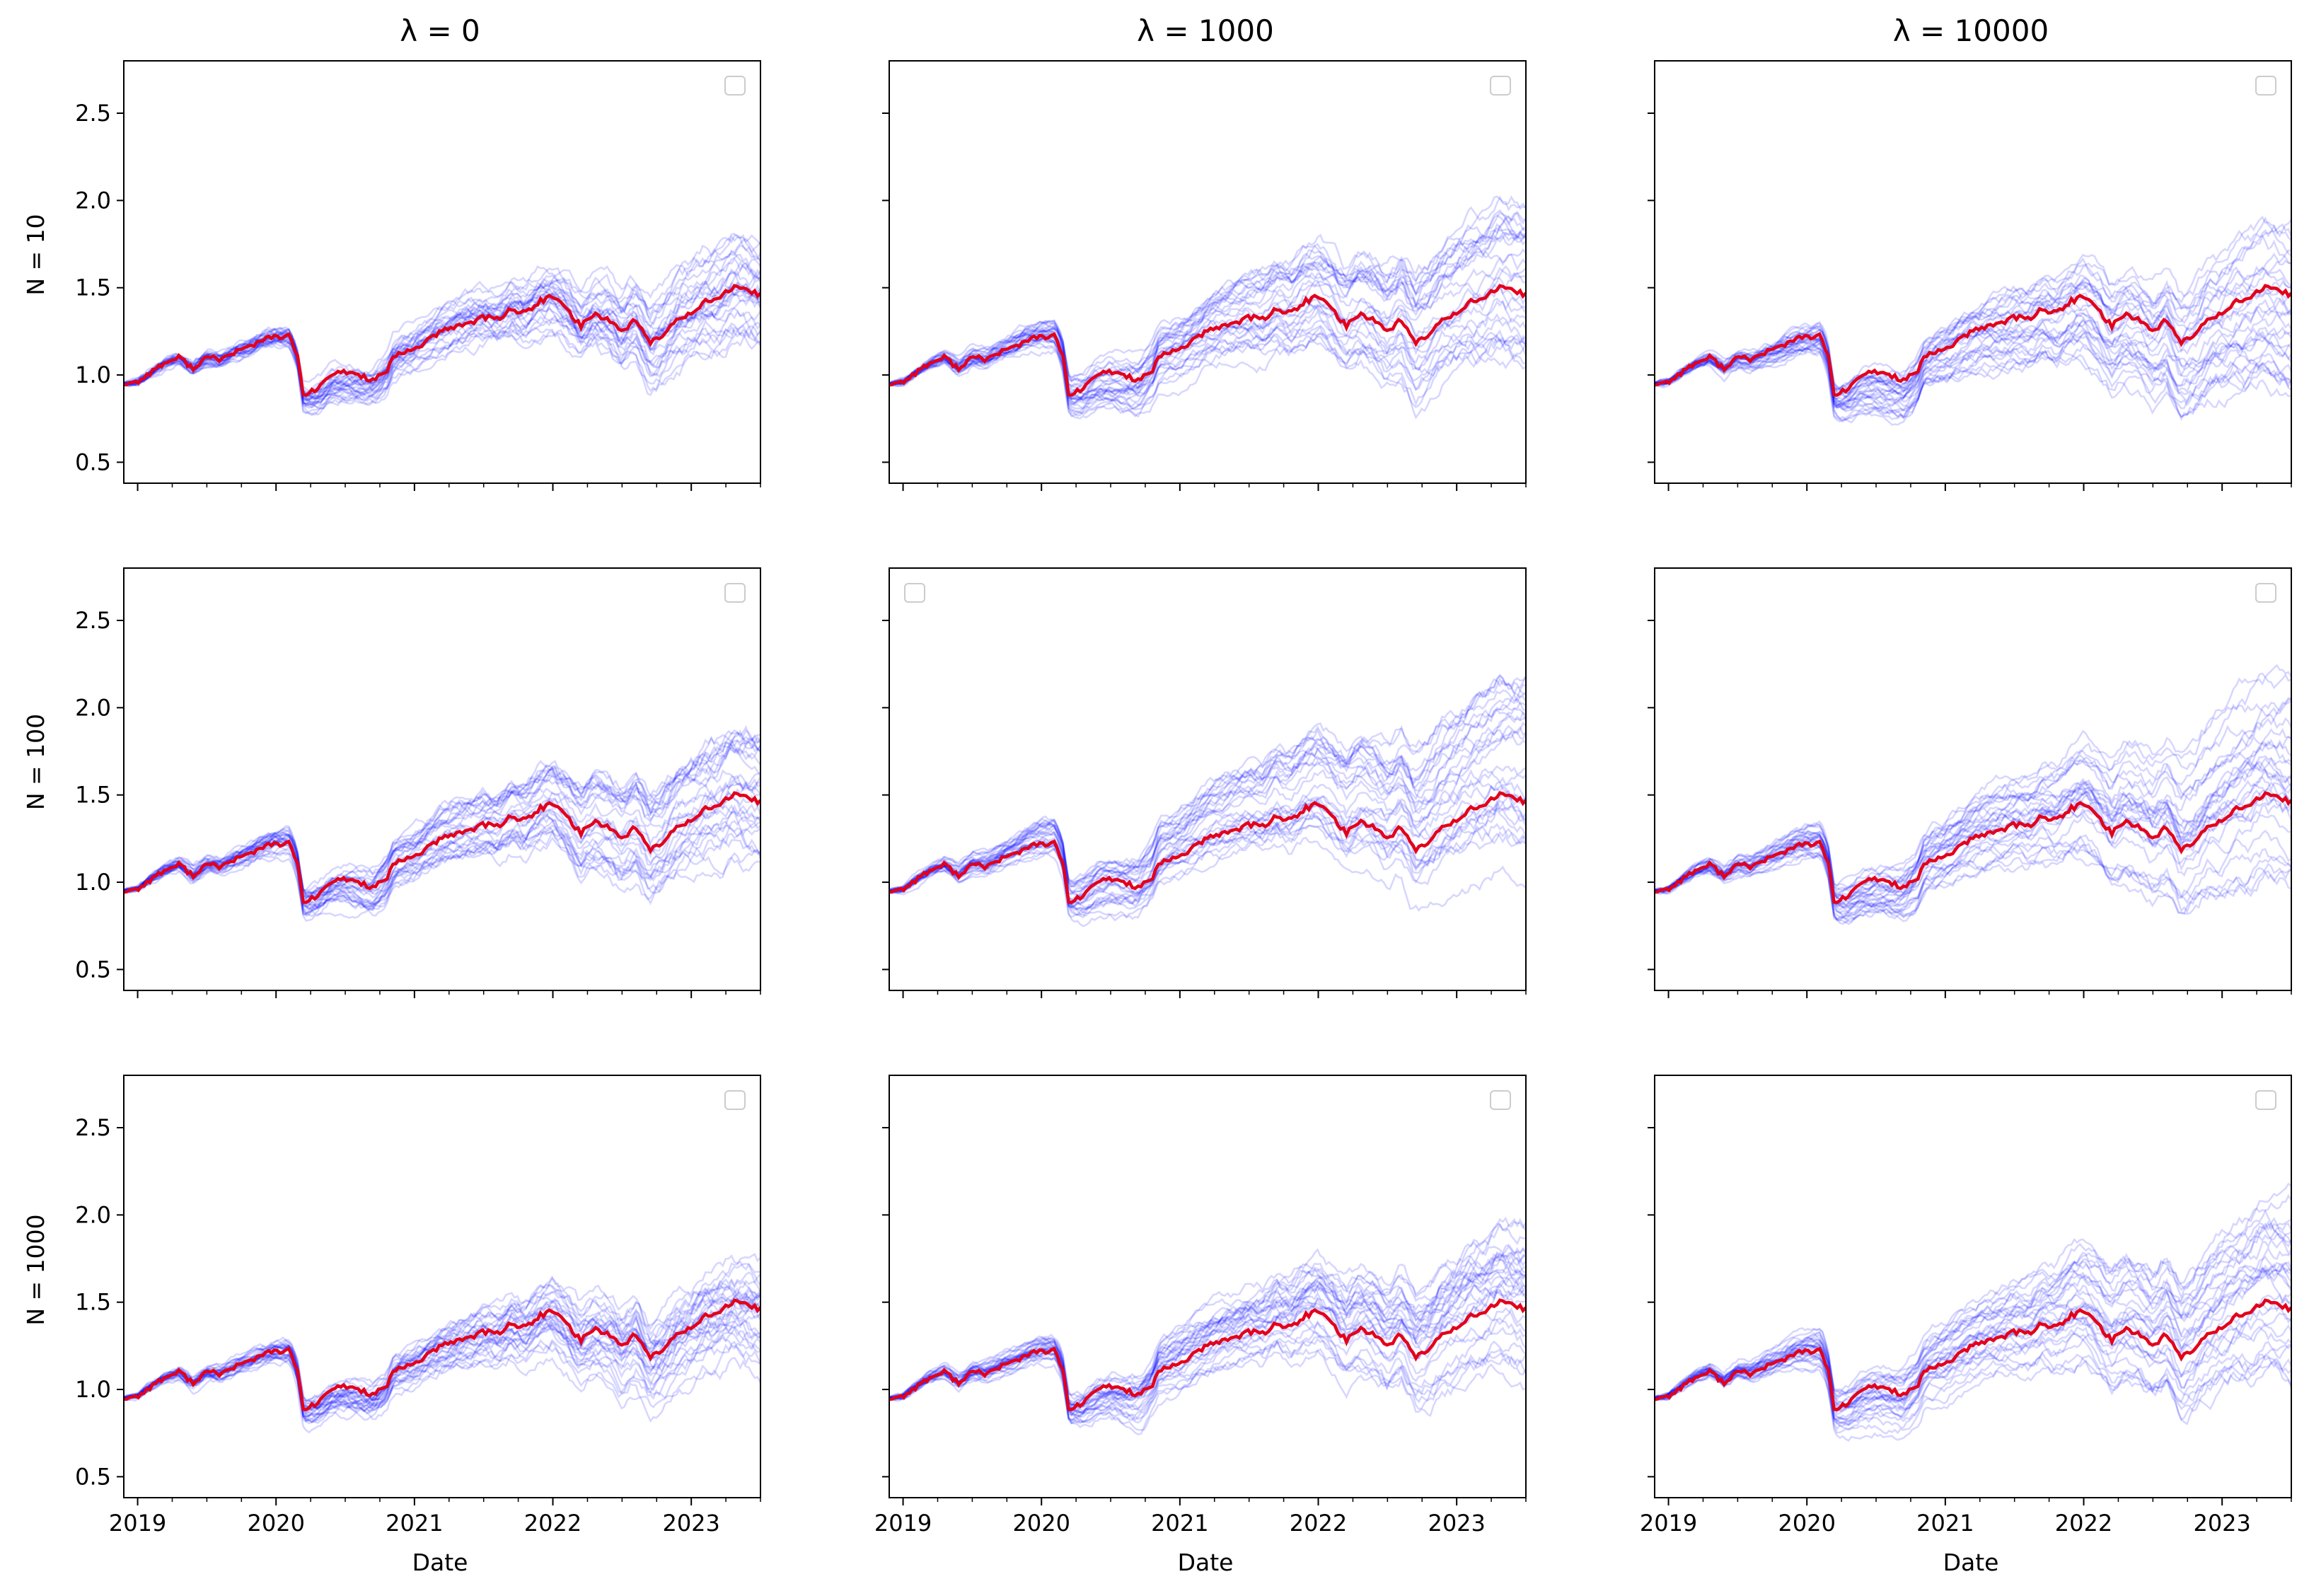  What do you see at coordinates (93, 113) in the screenshot?
I see `y-tick-label: 2.5` at bounding box center [93, 113].